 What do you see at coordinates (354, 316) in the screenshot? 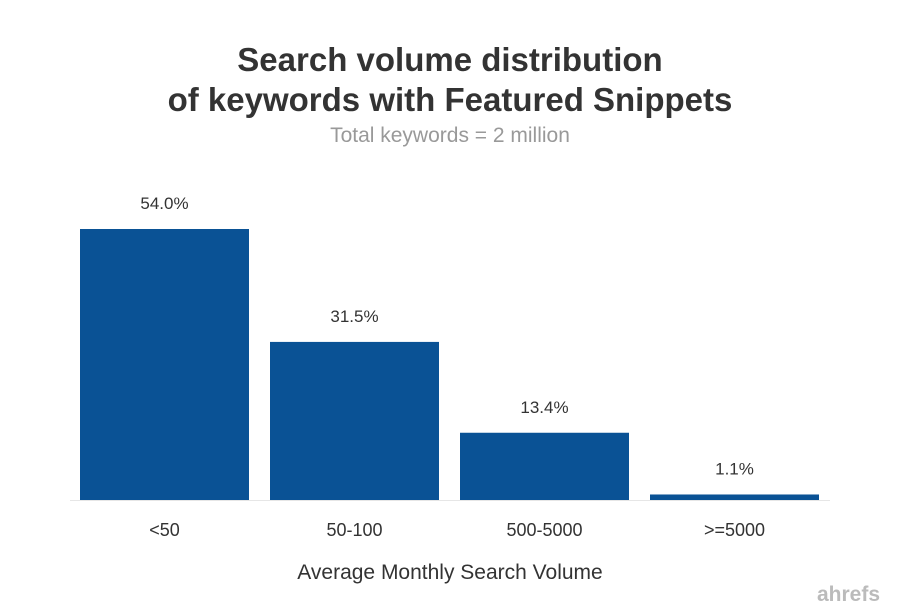
I see `data-label-1: 31.5%` at bounding box center [354, 316].